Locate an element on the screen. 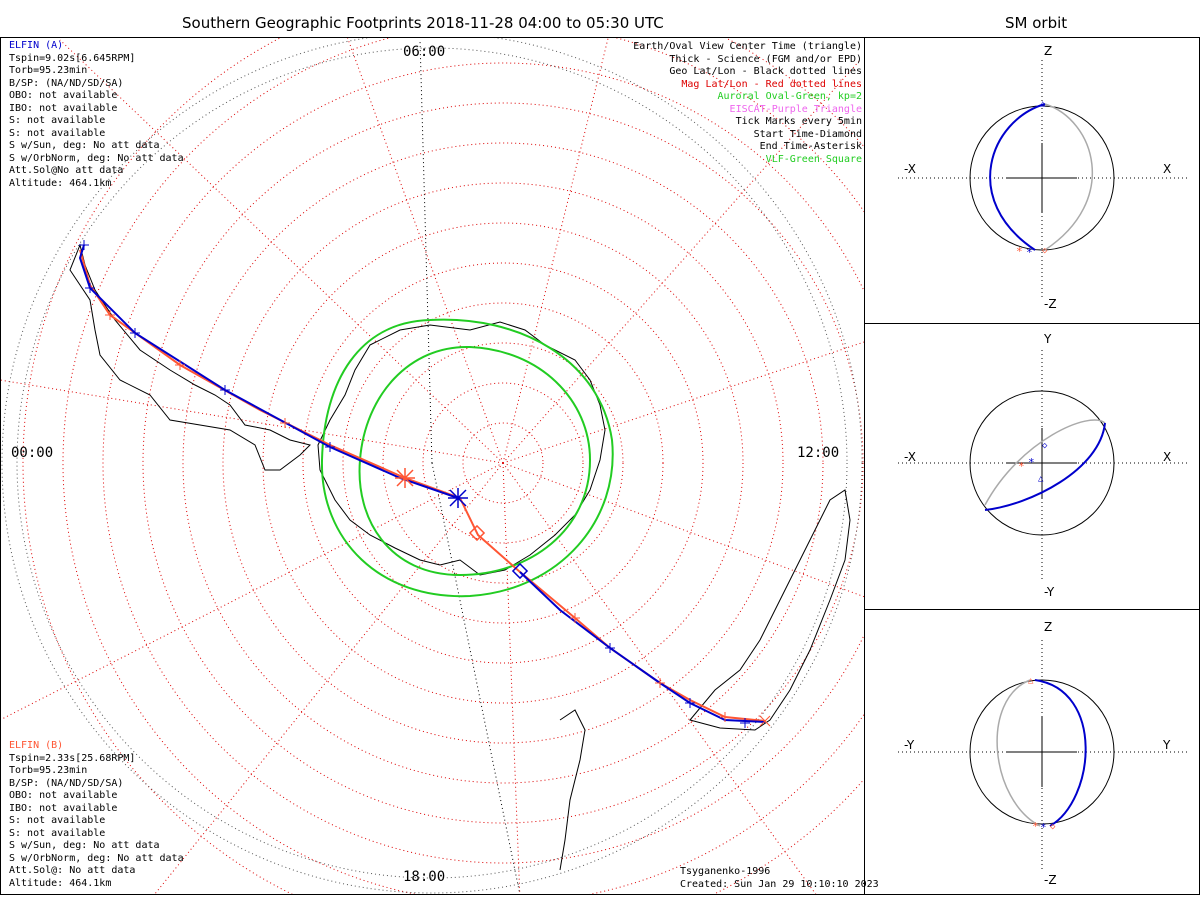 The width and height of the screenshot is (1200, 900). geo-lon-lines is located at coordinates (470, 466).